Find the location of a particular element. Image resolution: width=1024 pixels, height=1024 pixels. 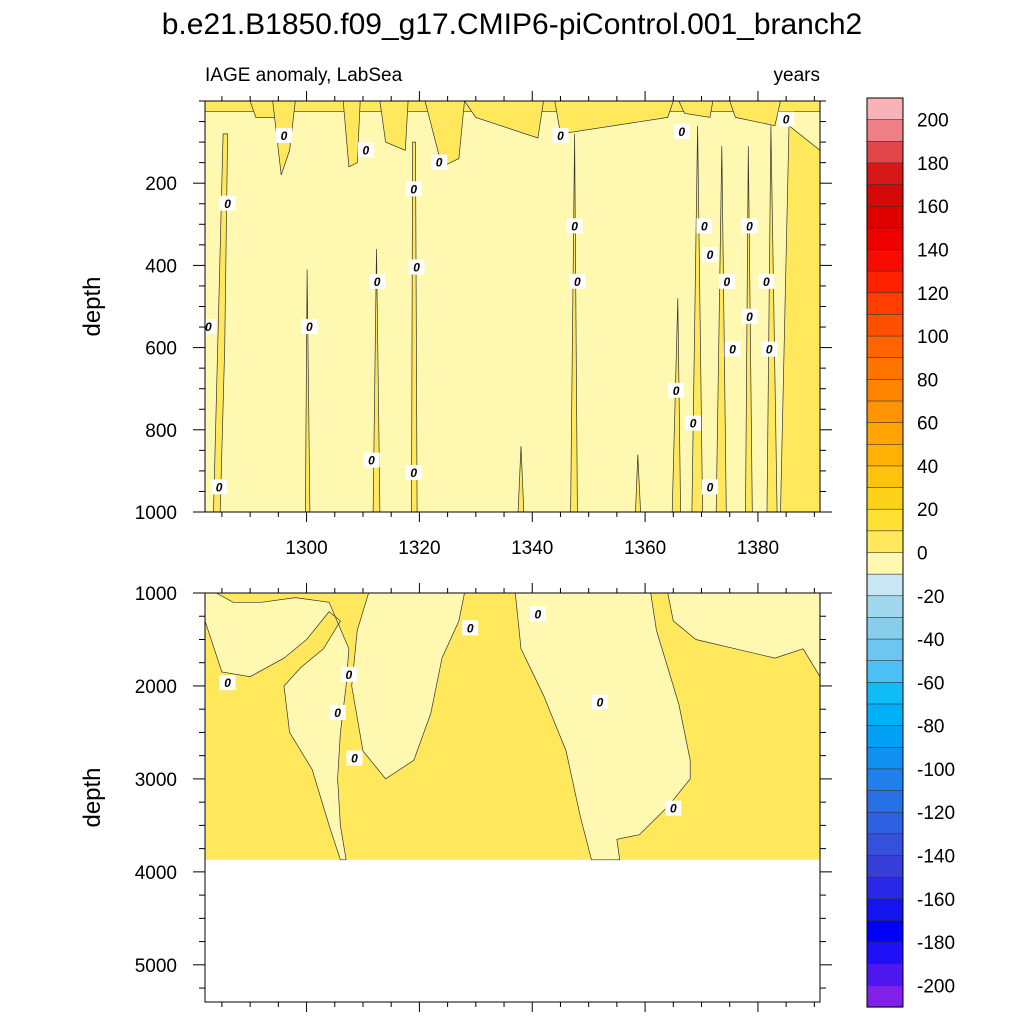

colorbar-label: -80 is located at coordinates (930, 727).